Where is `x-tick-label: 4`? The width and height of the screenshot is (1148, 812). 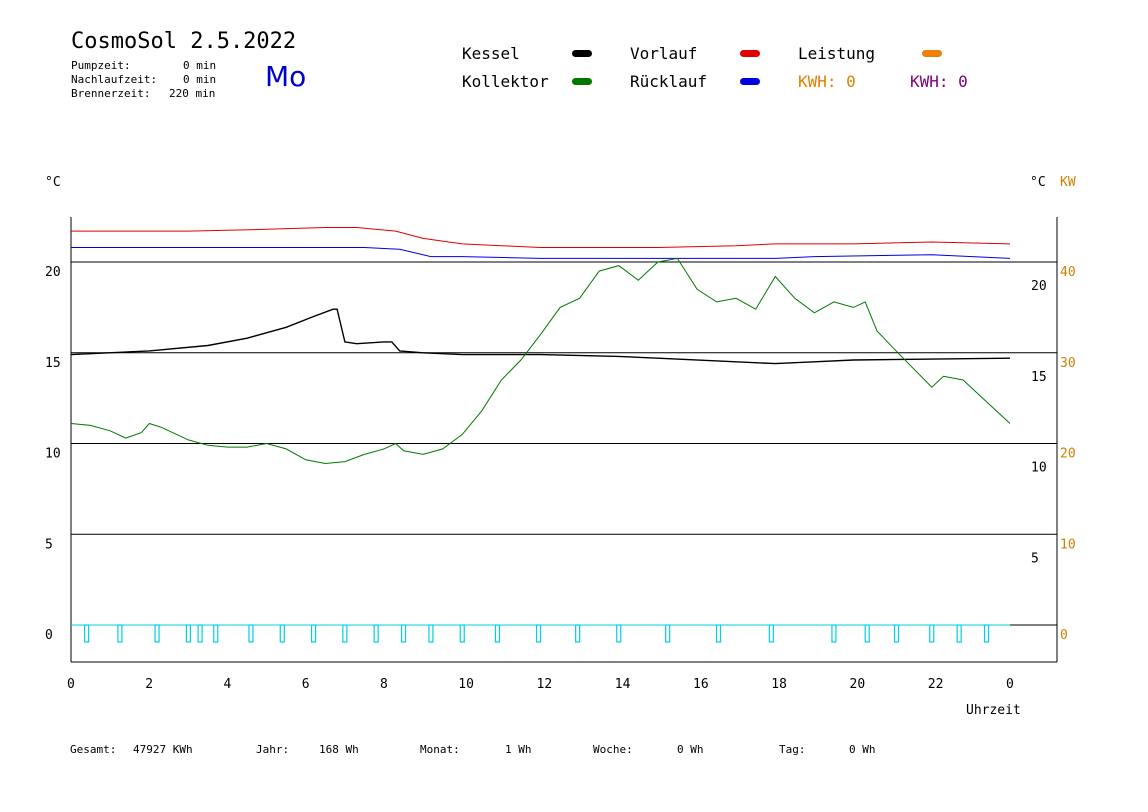
x-tick-label: 4 is located at coordinates (228, 684).